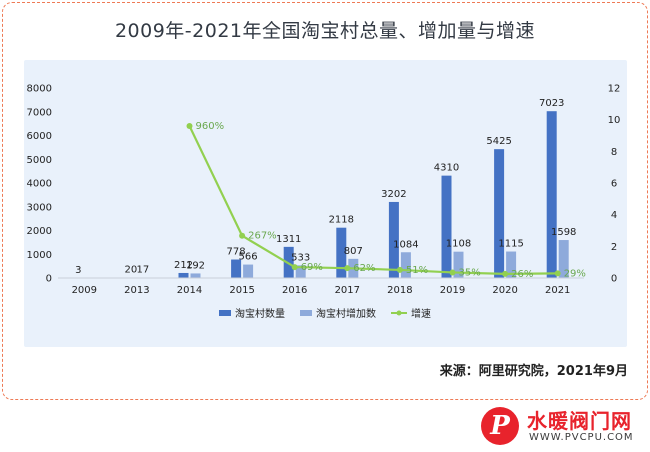 The height and width of the screenshot is (452, 650). I want to click on growth-label: 26%, so click(522, 274).